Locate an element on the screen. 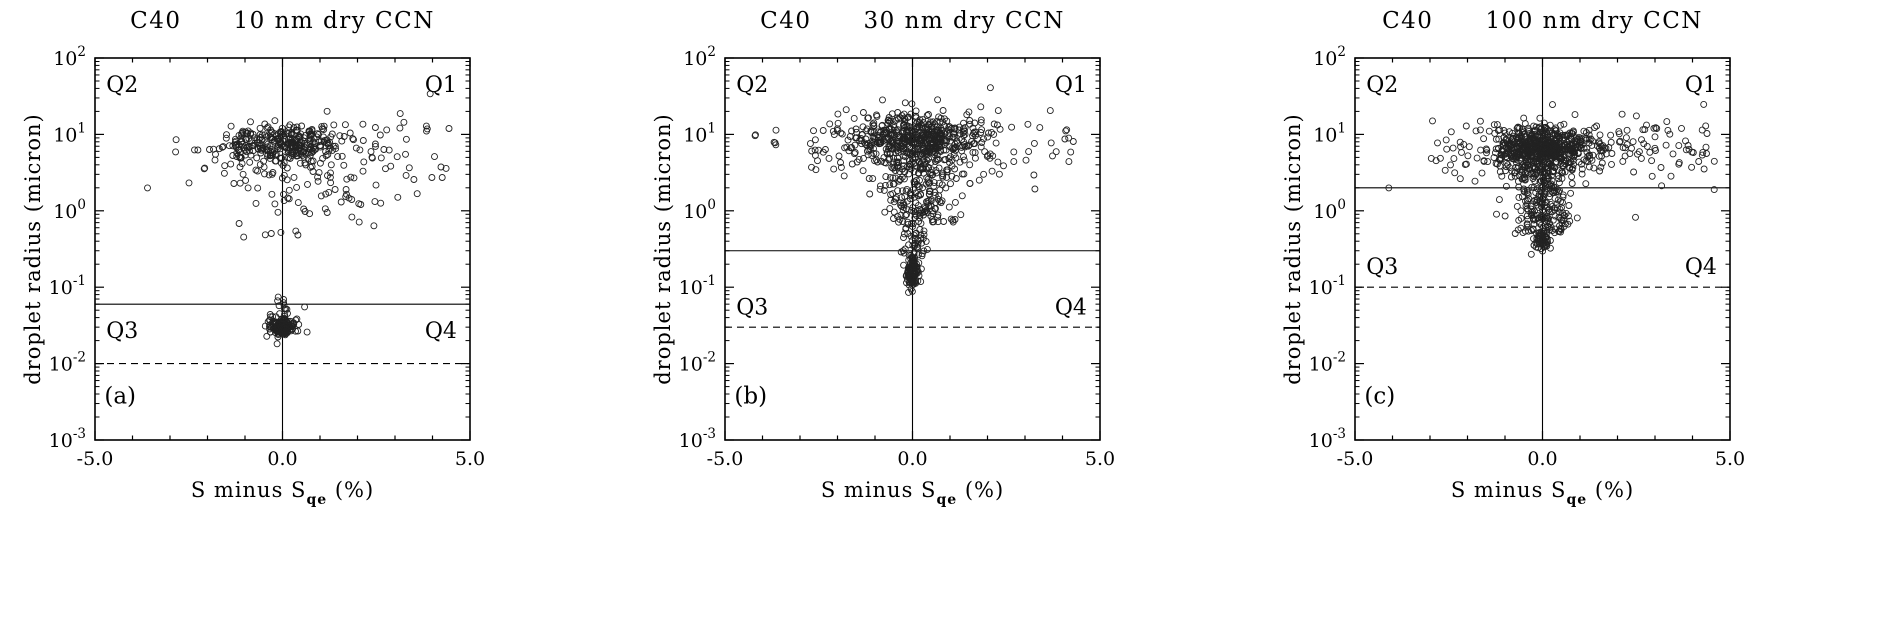 Image resolution: width=1892 pixels, height=618 pixels. panel-c-title: C40 100 nm dry CCN is located at coordinates (1542, 21).